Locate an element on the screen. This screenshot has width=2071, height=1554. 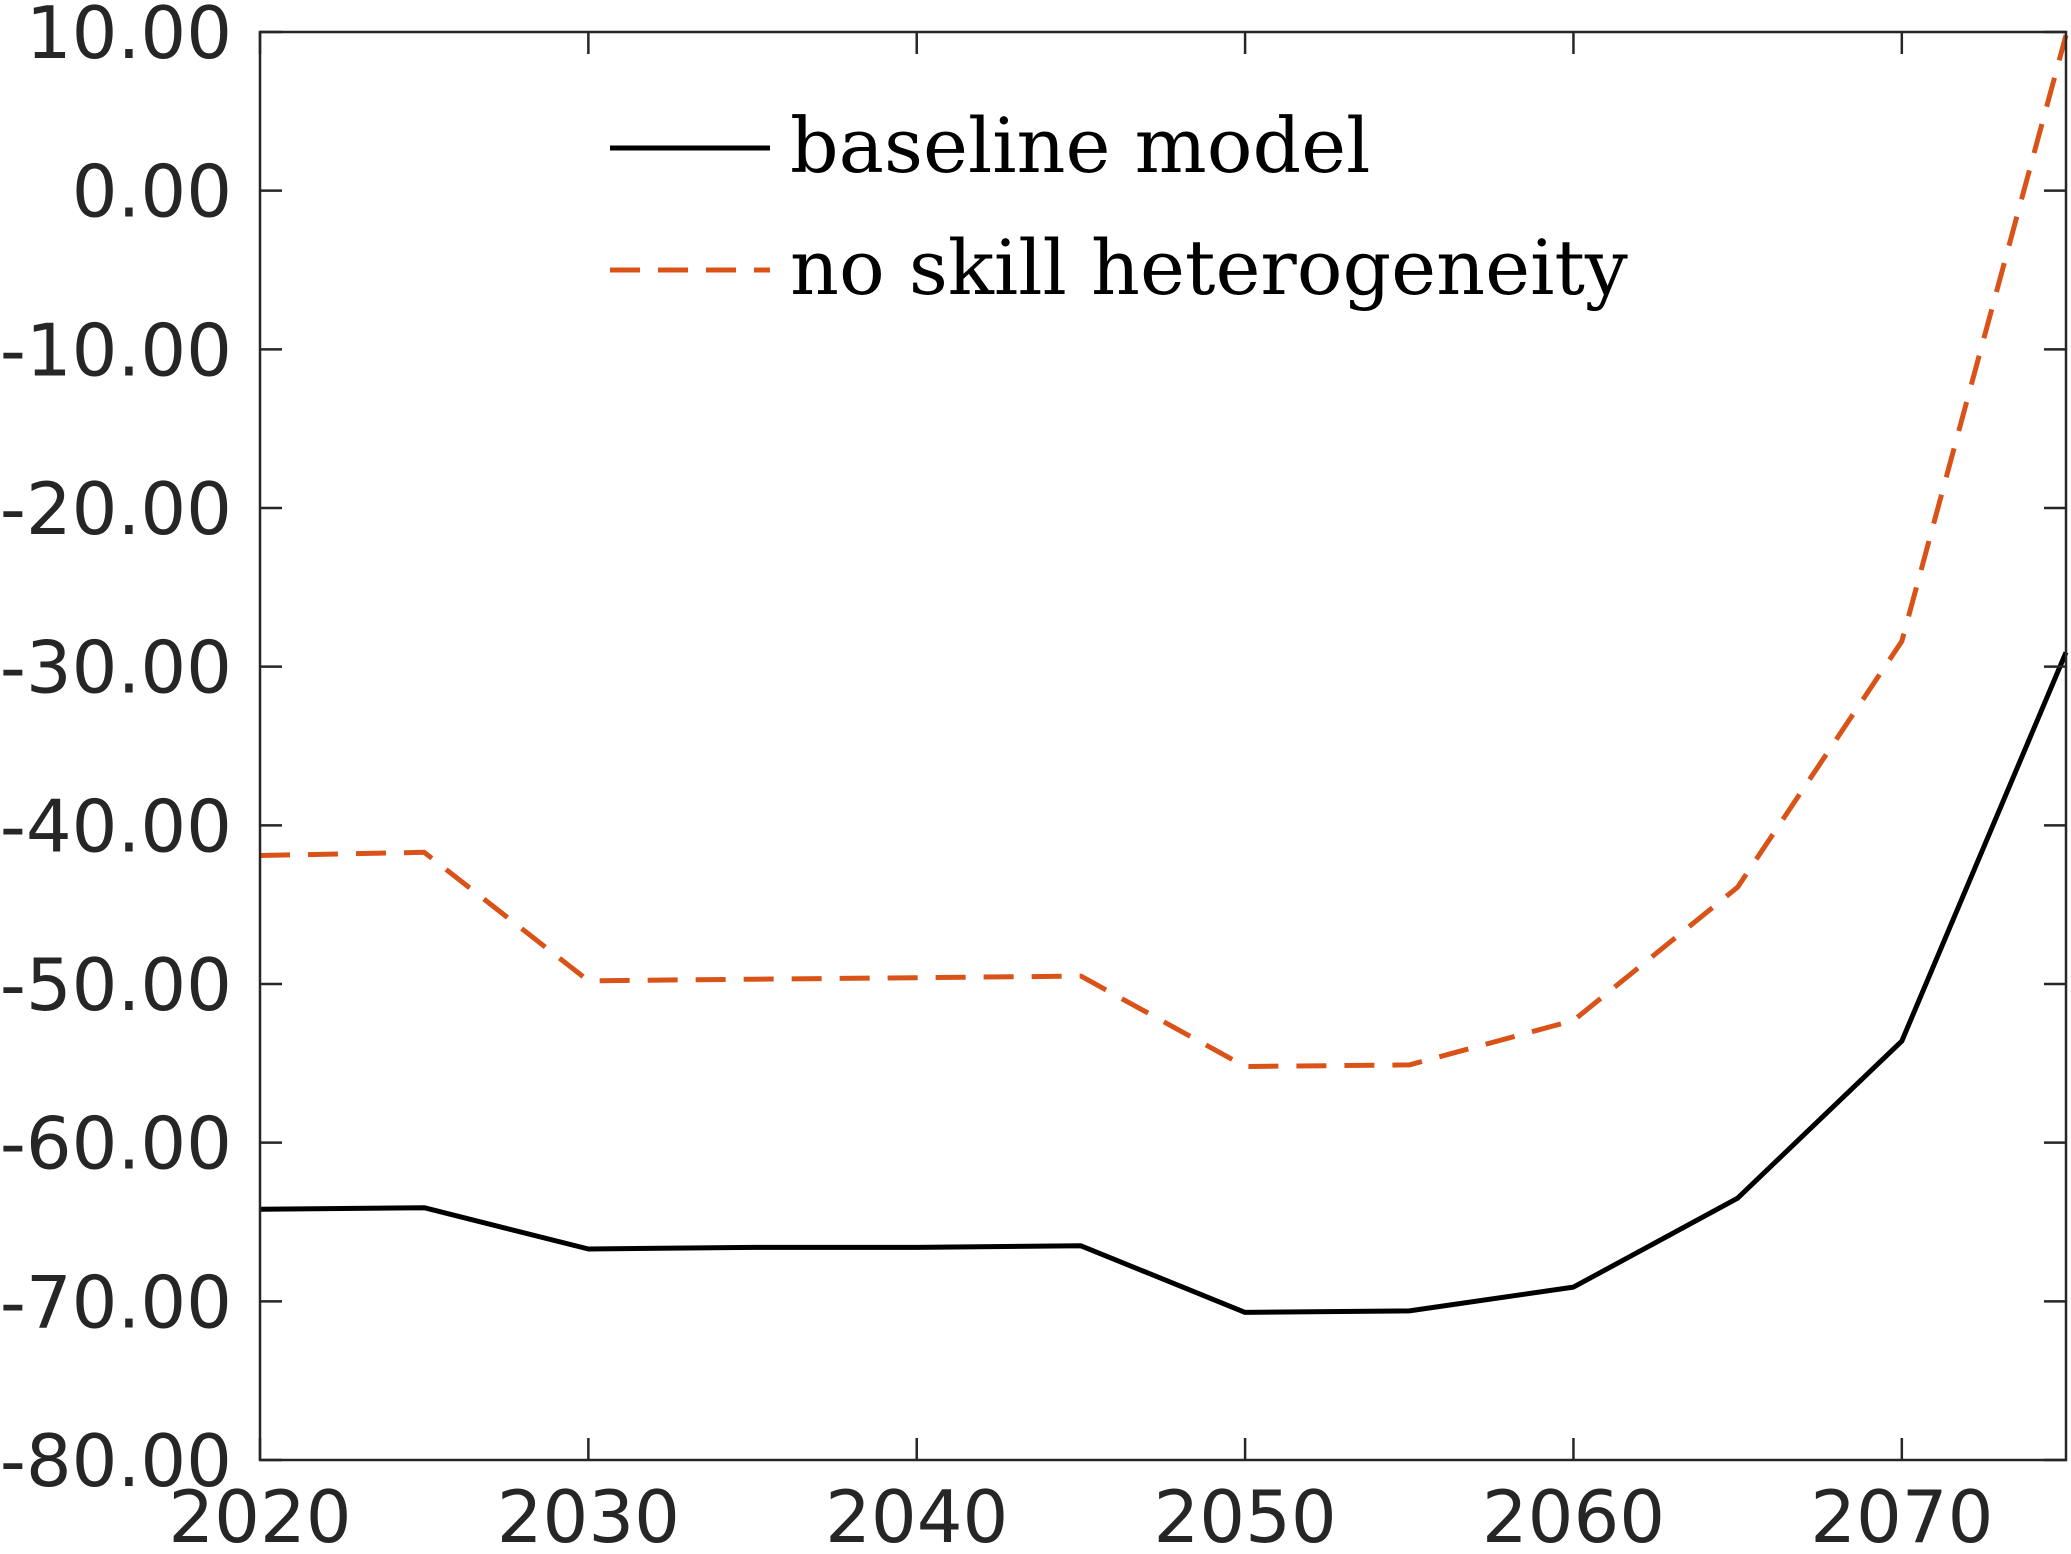
y-tick-label: -50.00 is located at coordinates (116, 985).